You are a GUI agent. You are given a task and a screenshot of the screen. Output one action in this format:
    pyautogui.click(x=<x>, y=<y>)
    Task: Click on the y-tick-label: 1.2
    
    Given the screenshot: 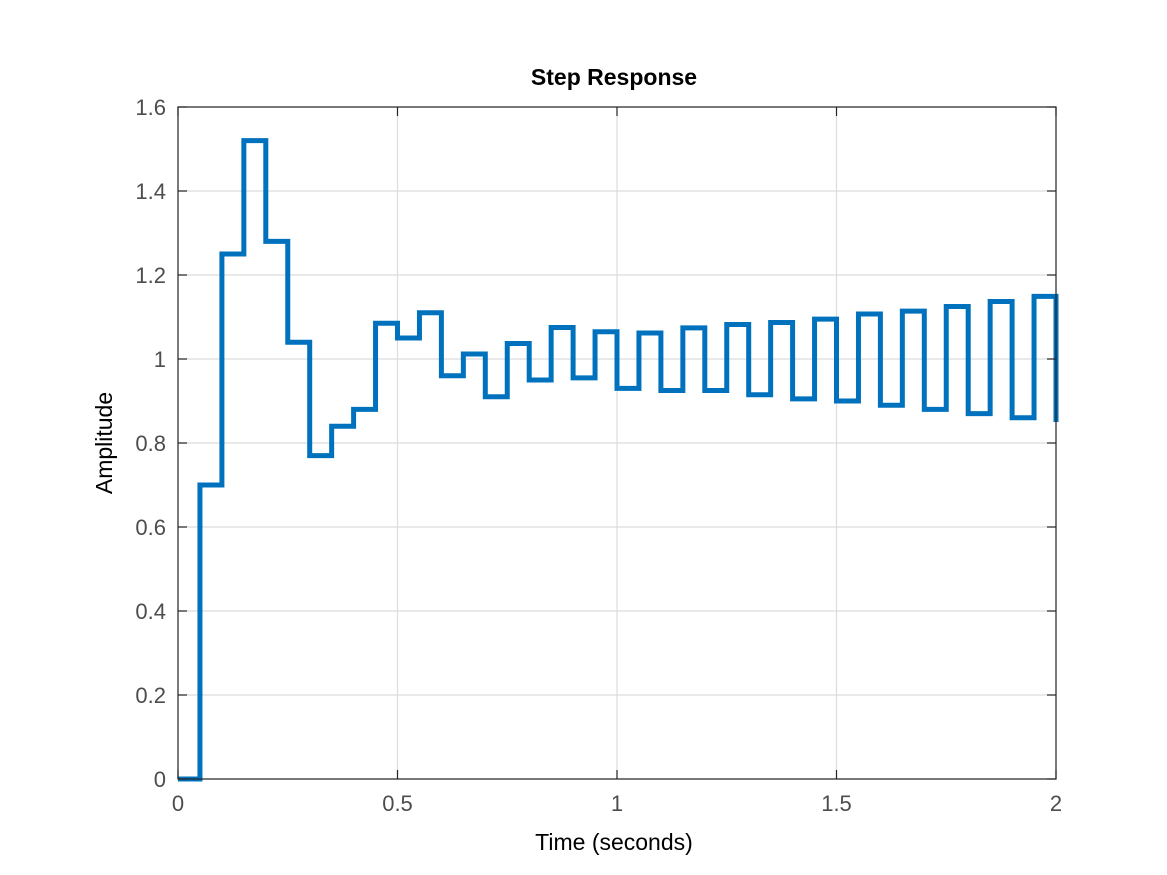 What is the action you would take?
    pyautogui.click(x=150, y=275)
    